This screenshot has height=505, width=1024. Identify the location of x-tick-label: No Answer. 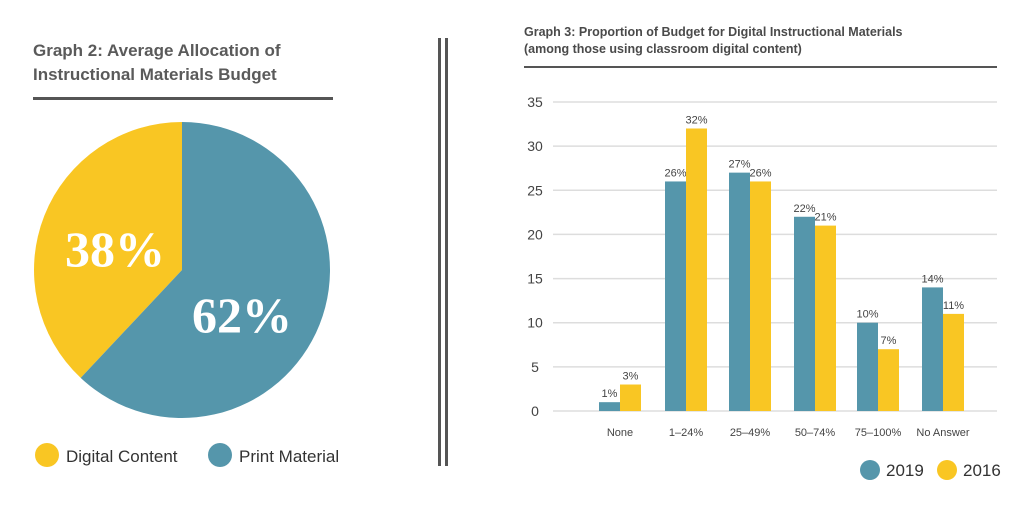
(943, 433).